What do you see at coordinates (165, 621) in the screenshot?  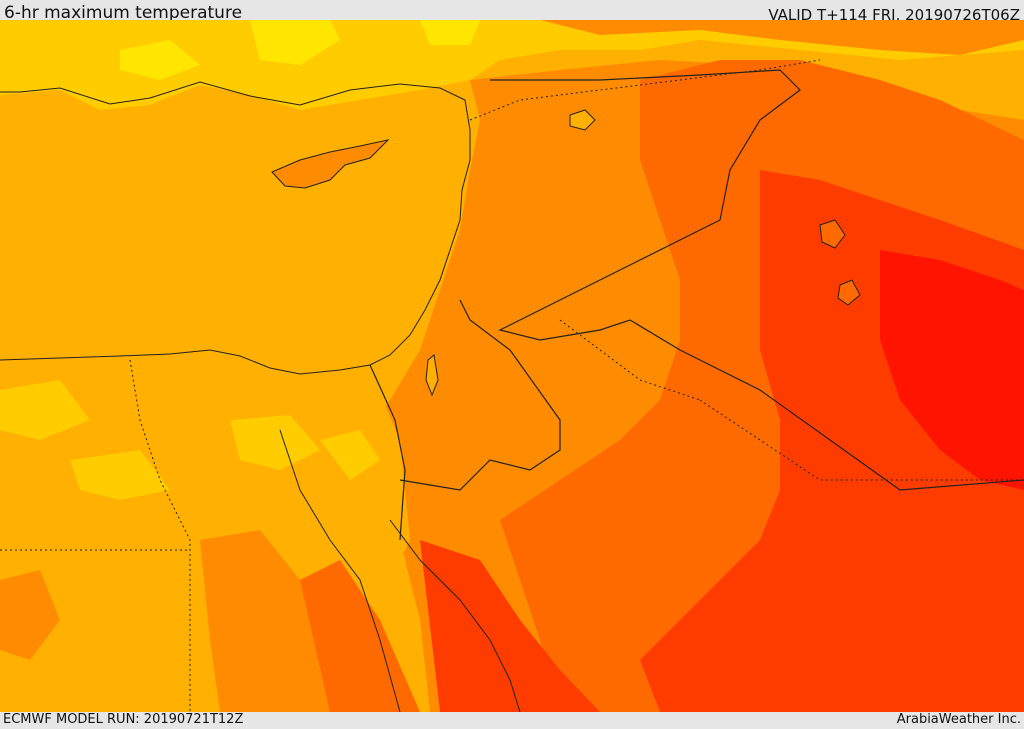 I see `temperature-field-egypt-warm` at bounding box center [165, 621].